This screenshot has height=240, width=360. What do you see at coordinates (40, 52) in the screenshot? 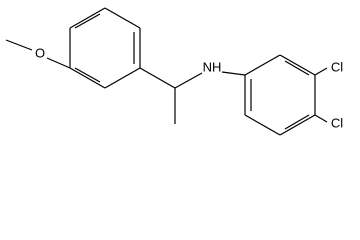
I see `atom-label: O` at bounding box center [40, 52].